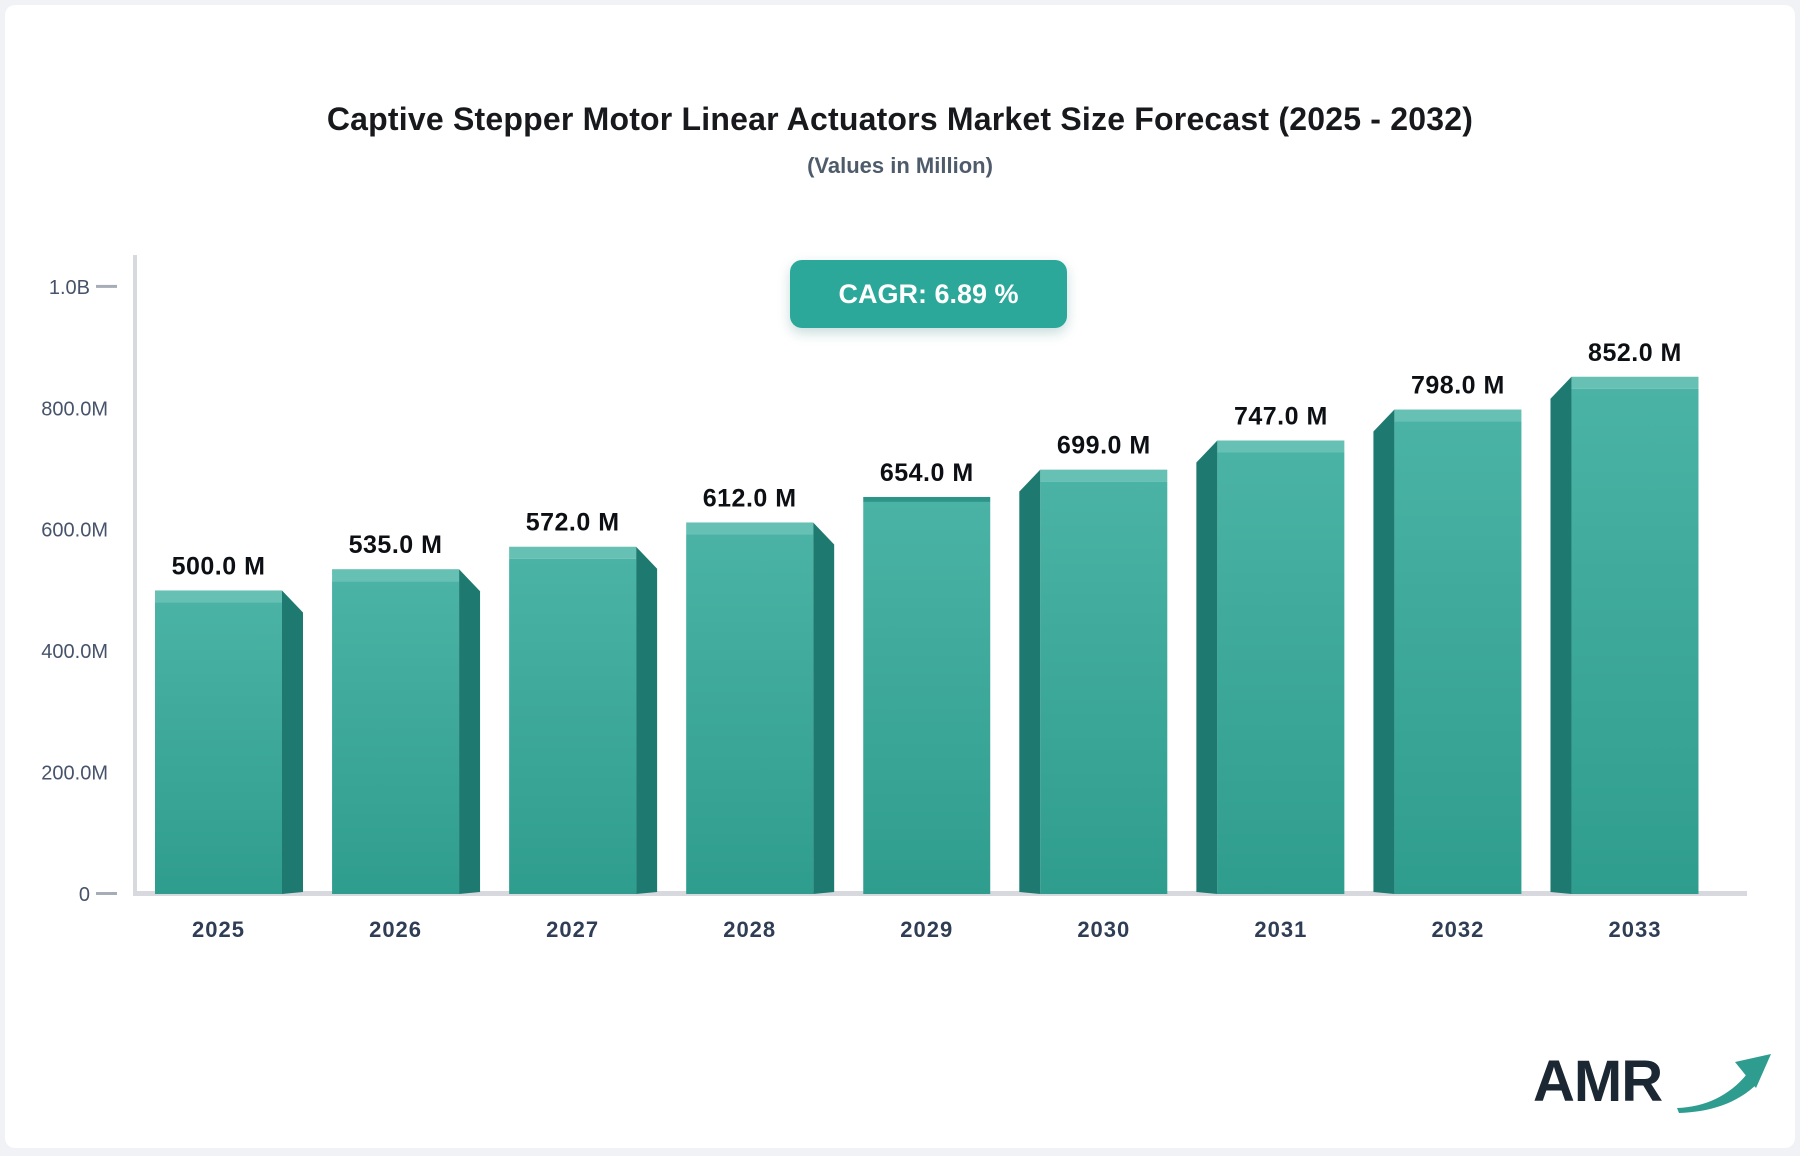 The height and width of the screenshot is (1156, 1800). I want to click on x-tick-label: 2029, so click(926, 929).